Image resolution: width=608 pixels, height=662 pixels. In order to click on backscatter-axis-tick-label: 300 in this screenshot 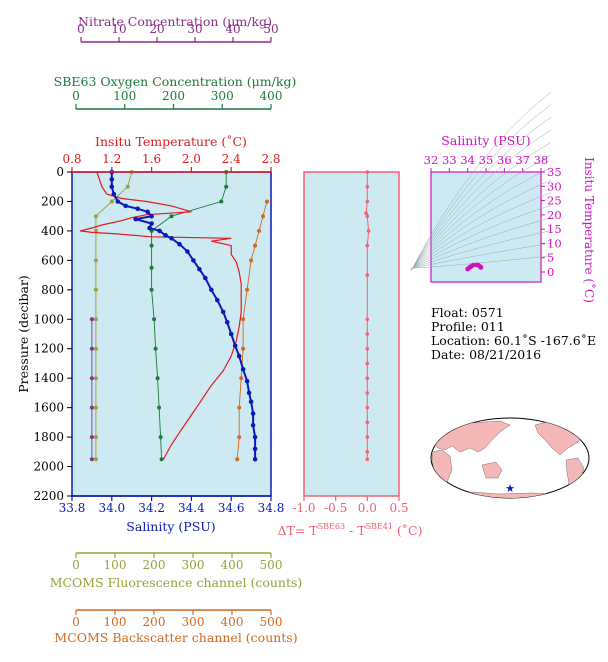, I will do `click(193, 622)`.